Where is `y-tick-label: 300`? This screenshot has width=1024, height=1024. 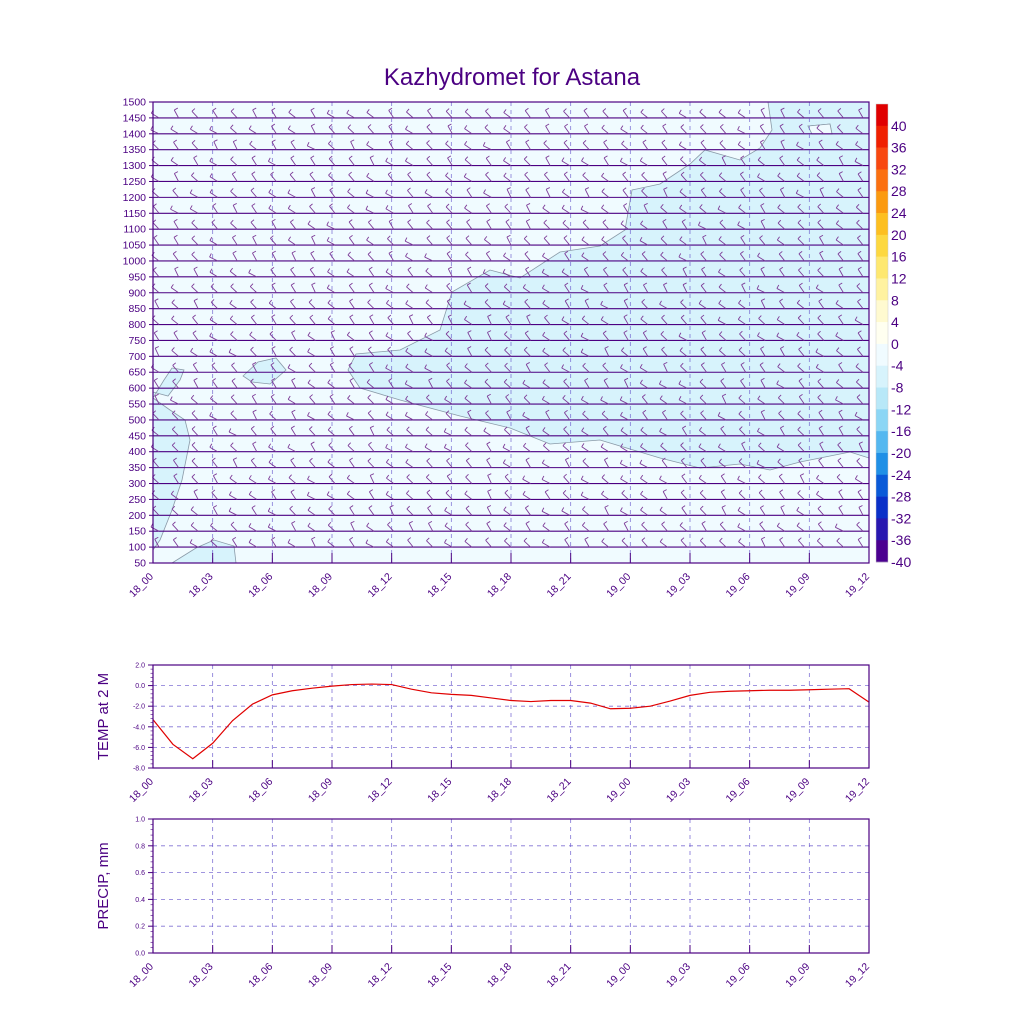 y-tick-label: 300 is located at coordinates (137, 484).